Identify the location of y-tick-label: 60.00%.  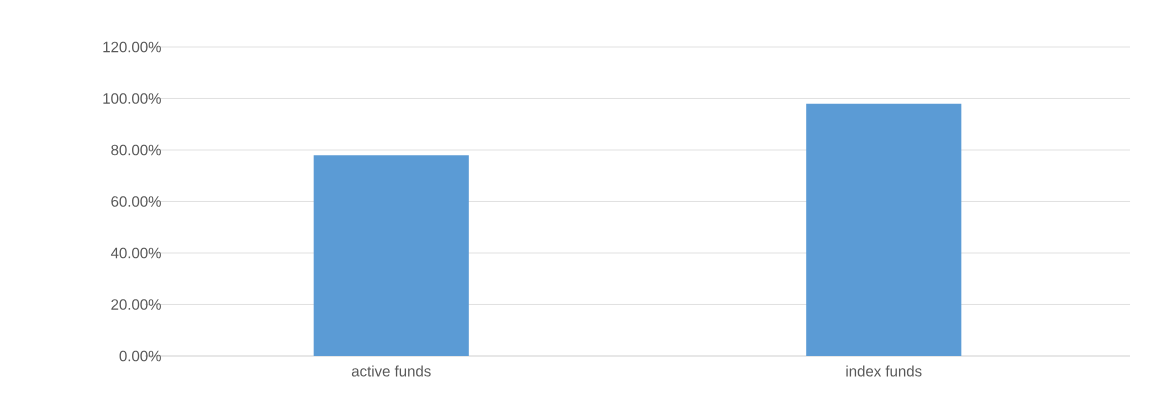
(136, 201).